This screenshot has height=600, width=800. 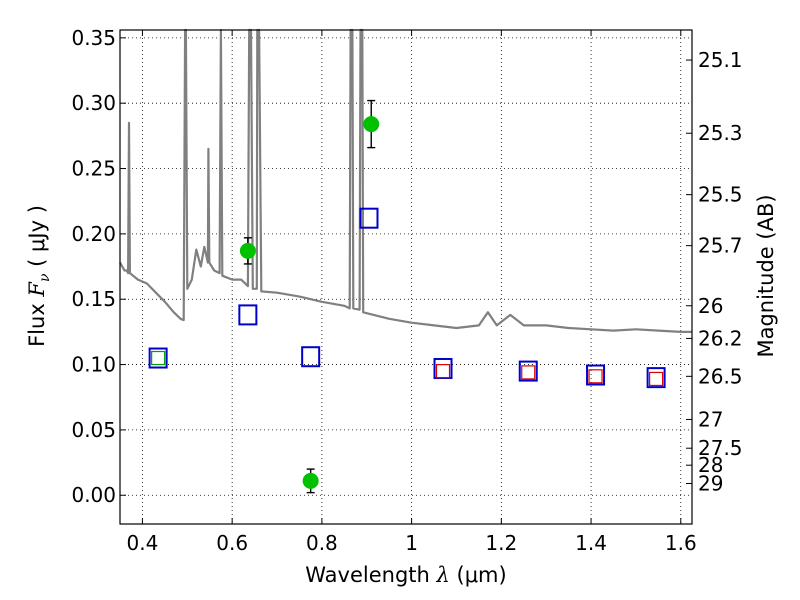 What do you see at coordinates (720, 246) in the screenshot?
I see `mag-tick-label: 25.7` at bounding box center [720, 246].